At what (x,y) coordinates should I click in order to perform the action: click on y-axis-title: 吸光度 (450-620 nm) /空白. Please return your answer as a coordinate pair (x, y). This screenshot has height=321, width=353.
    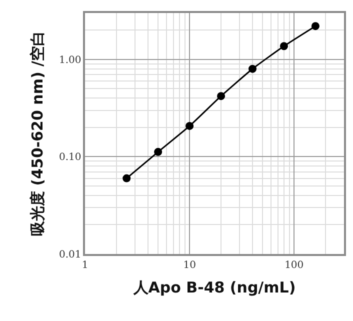
    Looking at the image, I should click on (37, 133).